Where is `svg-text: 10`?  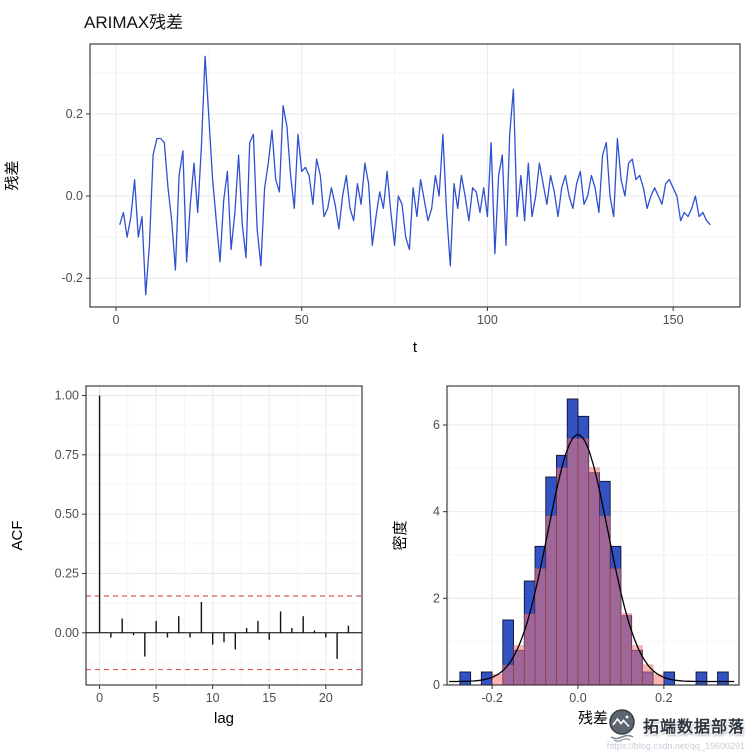
svg-text: 10 is located at coordinates (213, 698).